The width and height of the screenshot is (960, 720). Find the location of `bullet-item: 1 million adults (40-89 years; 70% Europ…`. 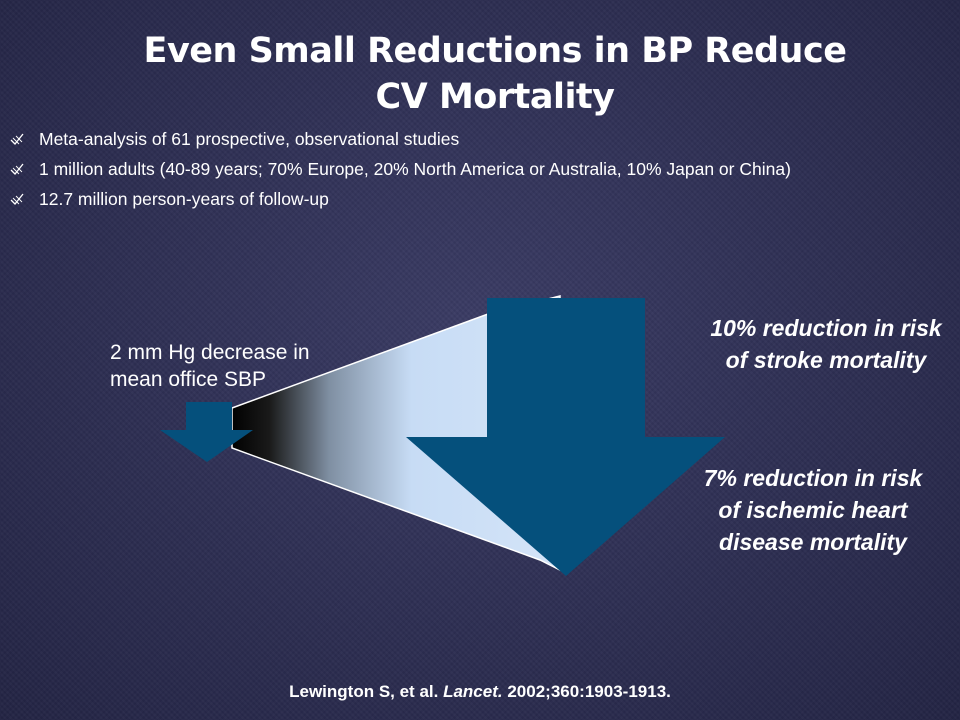

bullet-item: 1 million adults (40-89 years; 70% Europ… is located at coordinates (410, 169).